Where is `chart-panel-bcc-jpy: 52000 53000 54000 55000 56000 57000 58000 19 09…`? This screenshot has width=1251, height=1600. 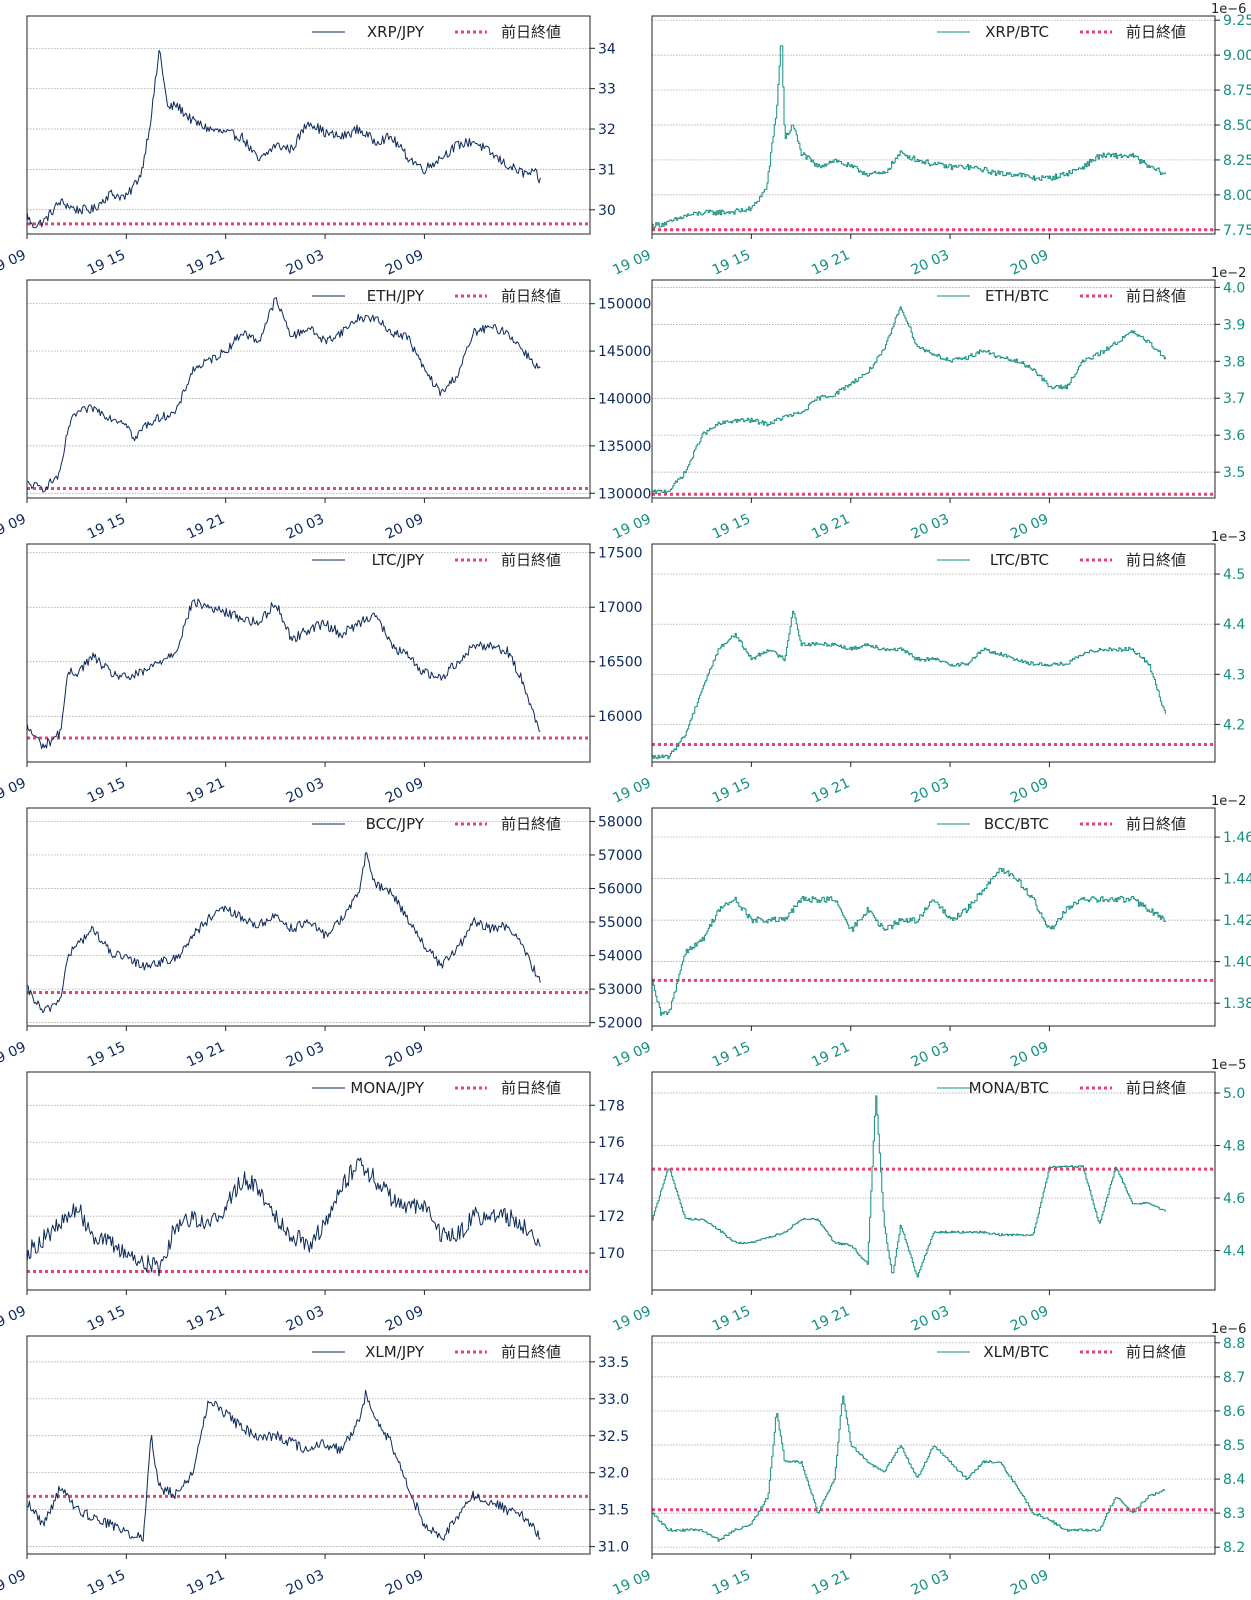 chart-panel-bcc-jpy: 52000 53000 54000 55000 56000 57000 58000 19 09… is located at coordinates (321, 939).